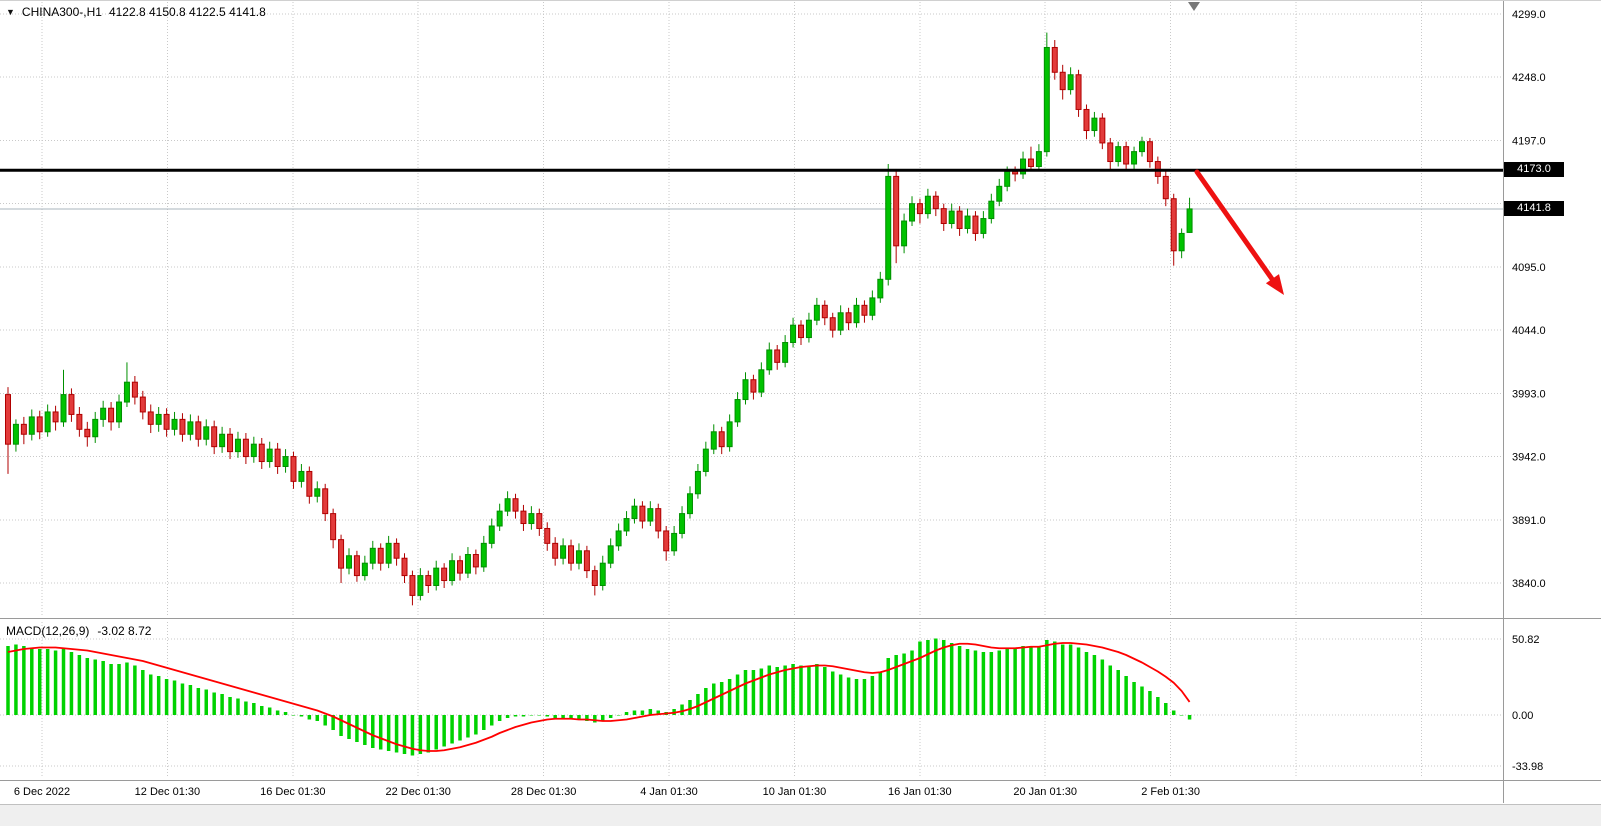 The height and width of the screenshot is (826, 1601). What do you see at coordinates (1529, 331) in the screenshot?
I see `svg-text: 4044.0` at bounding box center [1529, 331].